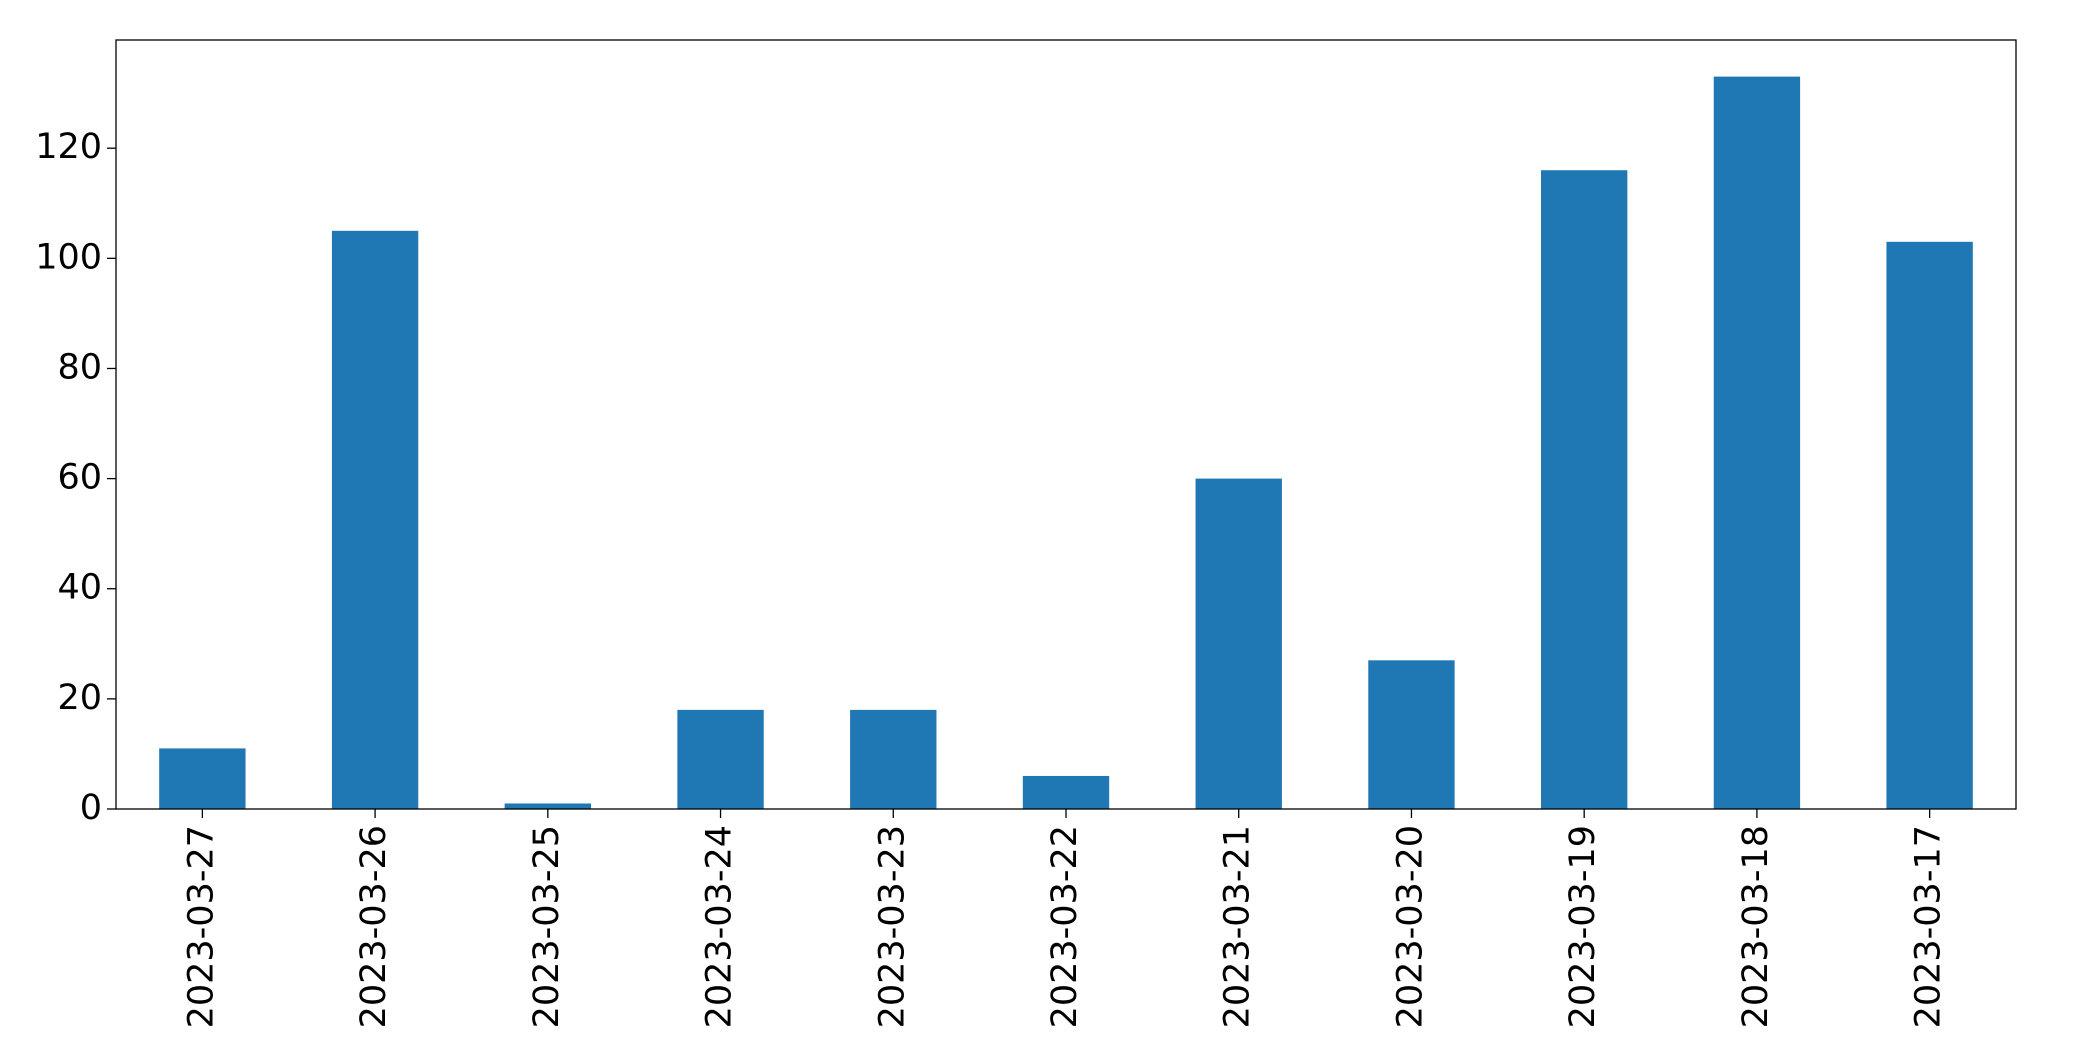 This screenshot has height=1061, width=2093. What do you see at coordinates (1410, 926) in the screenshot?
I see `x-tick-label: 2023-03-20` at bounding box center [1410, 926].